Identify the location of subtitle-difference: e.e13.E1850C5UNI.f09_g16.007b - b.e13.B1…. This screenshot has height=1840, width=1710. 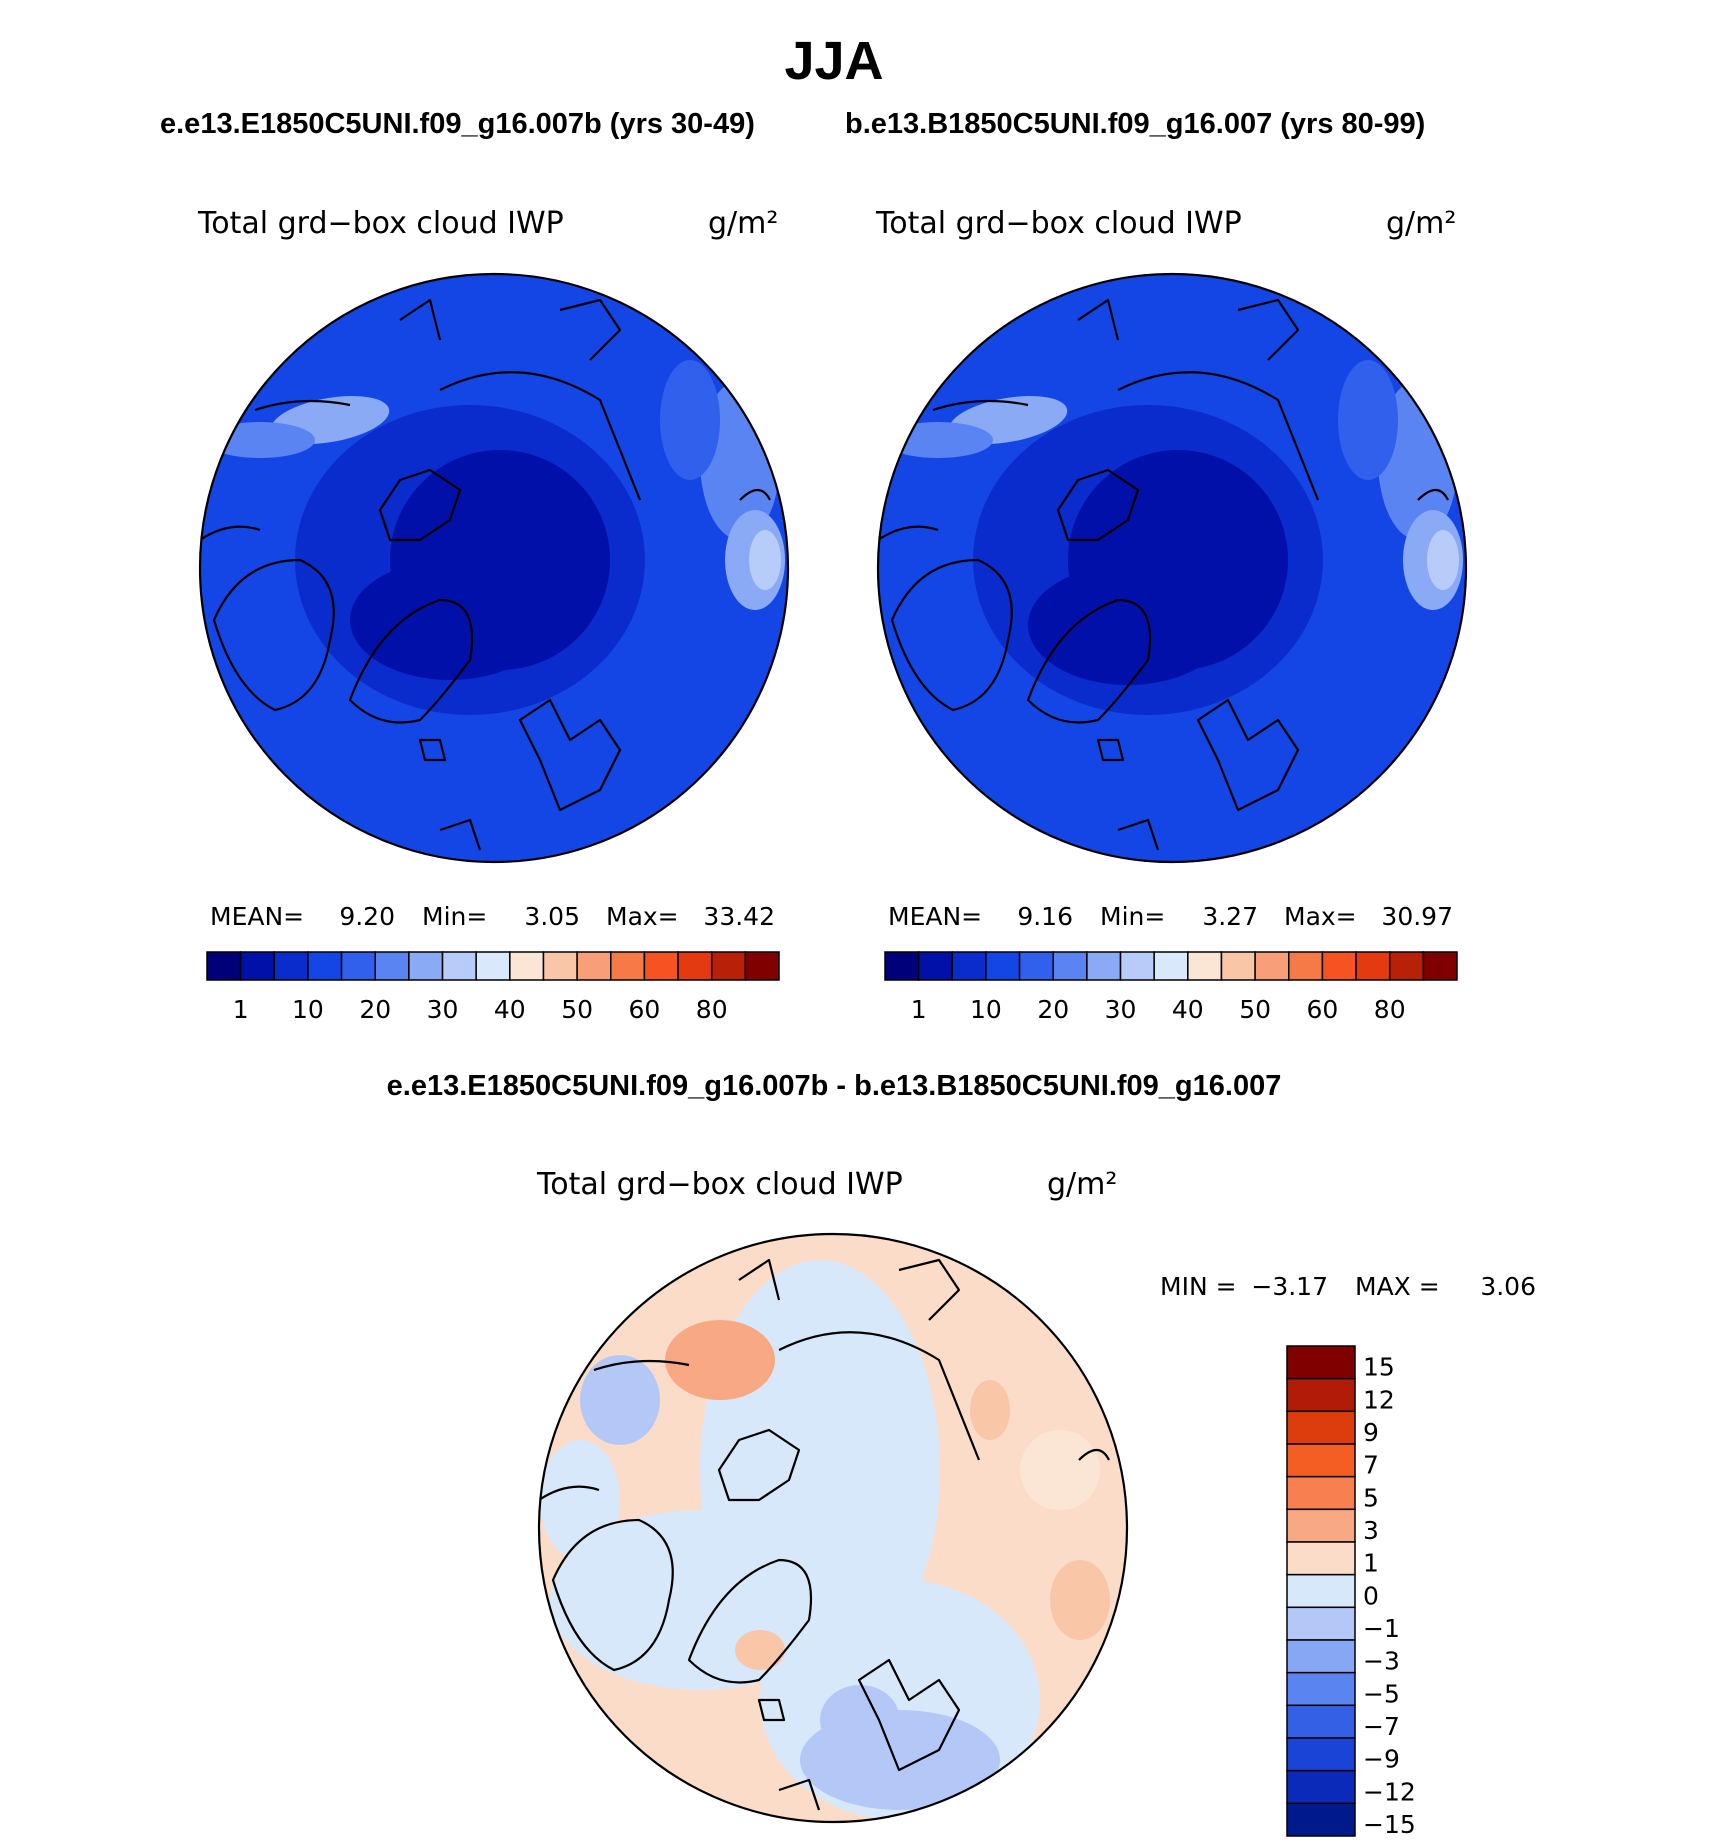
(834, 1086).